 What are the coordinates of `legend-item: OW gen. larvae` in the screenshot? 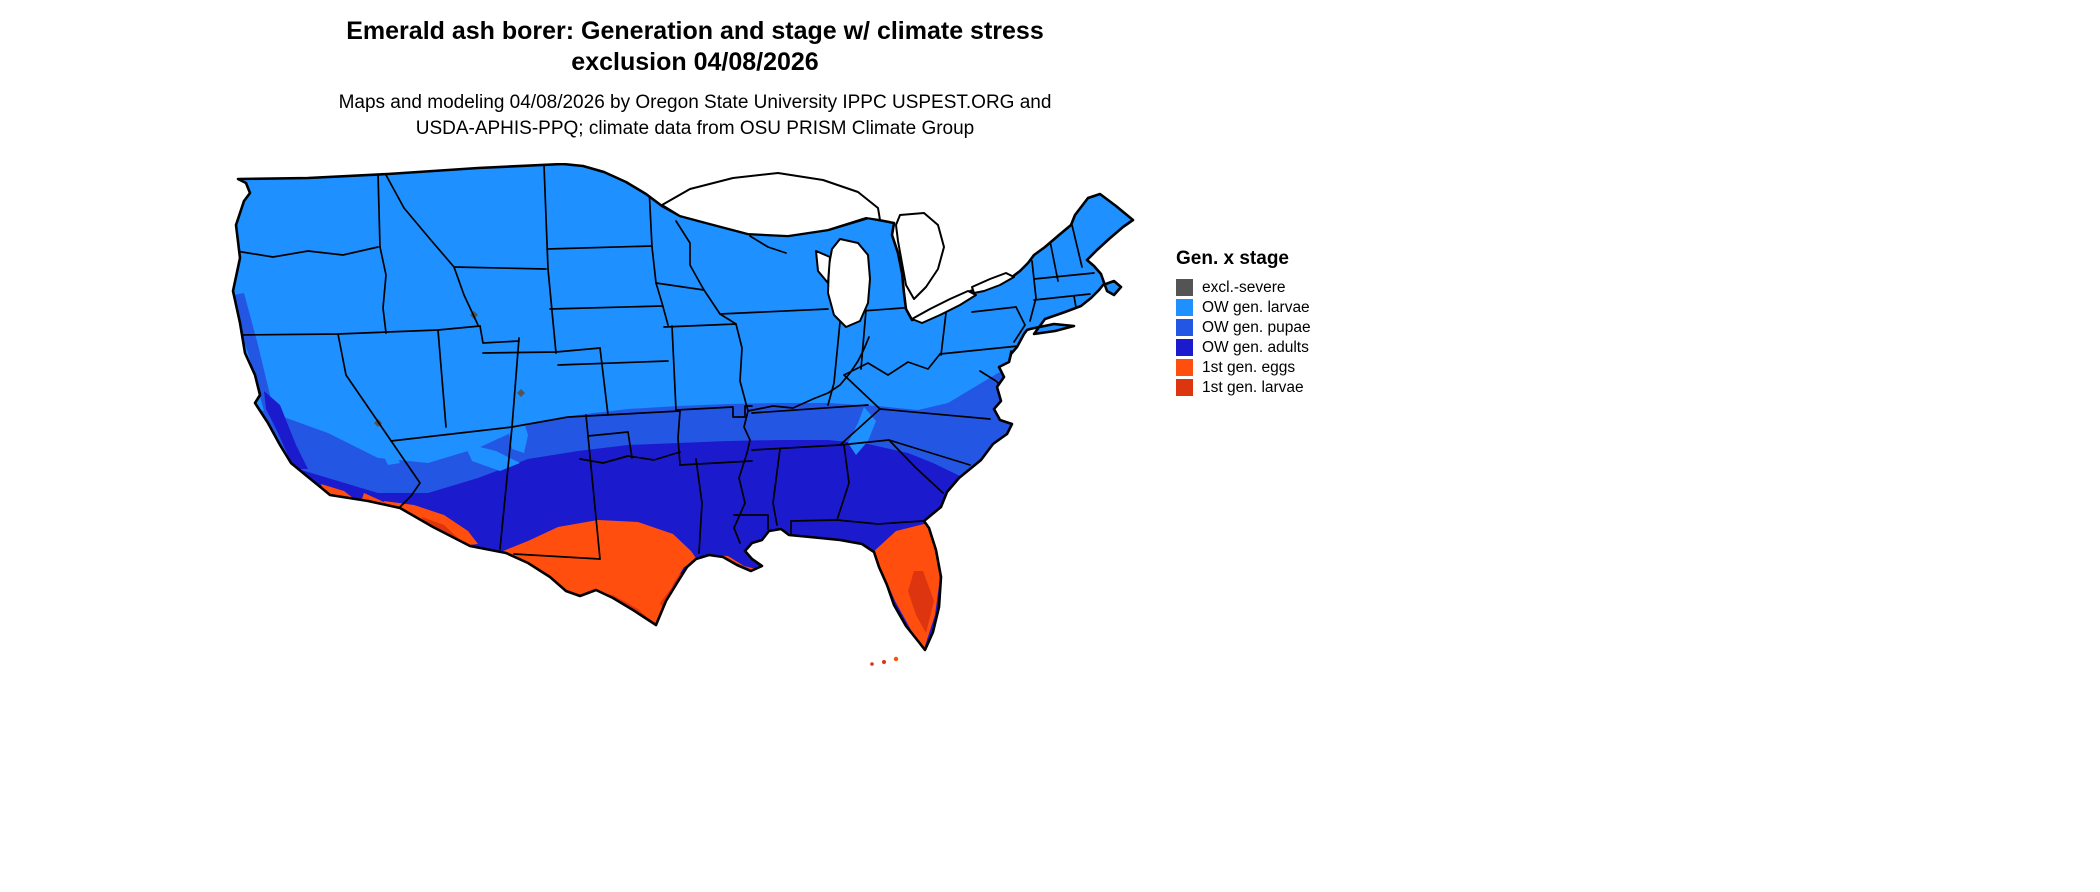 It's located at (1243, 307).